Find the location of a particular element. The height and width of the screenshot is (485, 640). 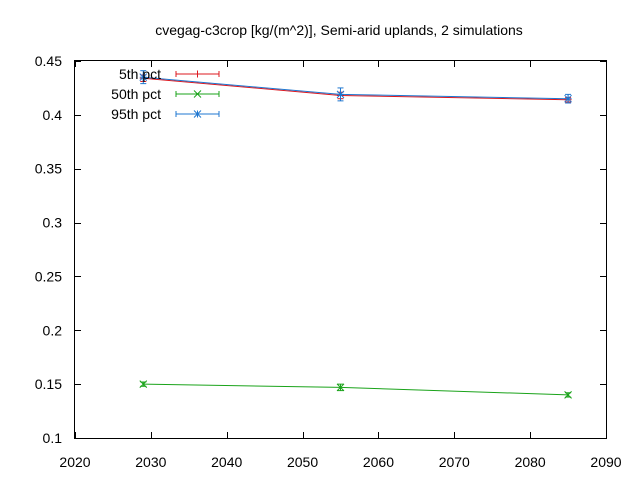

x-tick-label: 2050 is located at coordinates (302, 462).